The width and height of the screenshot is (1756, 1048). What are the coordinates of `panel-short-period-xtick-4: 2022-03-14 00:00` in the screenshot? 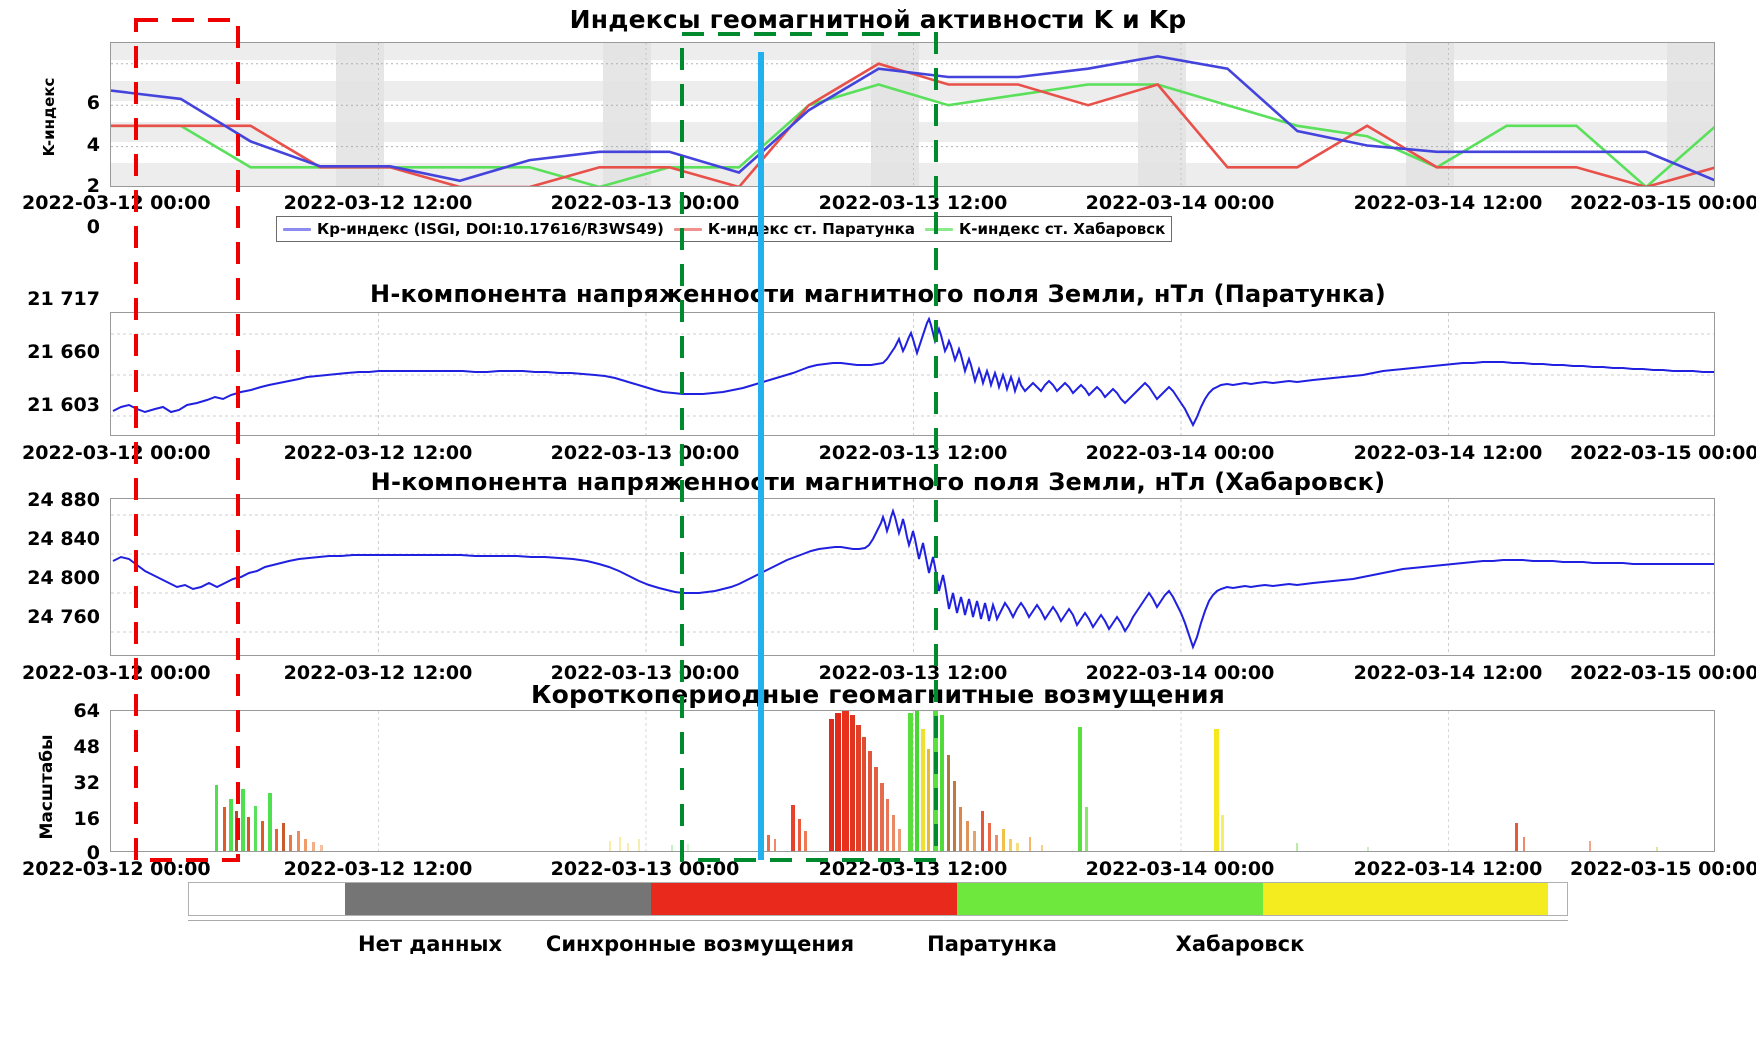 It's located at (1180, 869).